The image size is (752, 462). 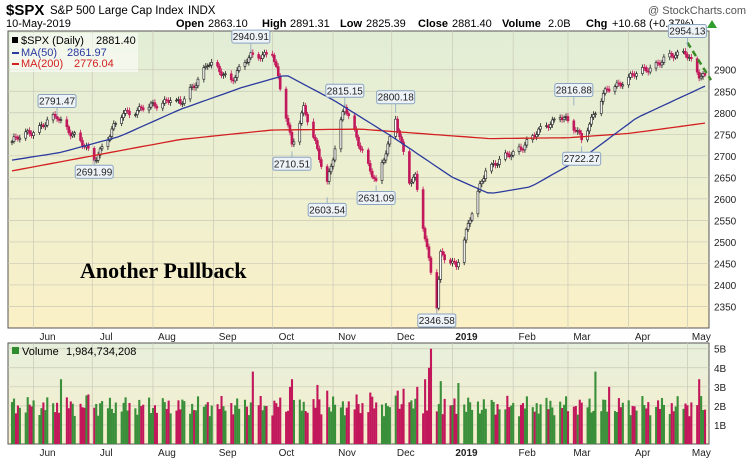 What do you see at coordinates (47, 337) in the screenshot?
I see `price-month-label: Jun` at bounding box center [47, 337].